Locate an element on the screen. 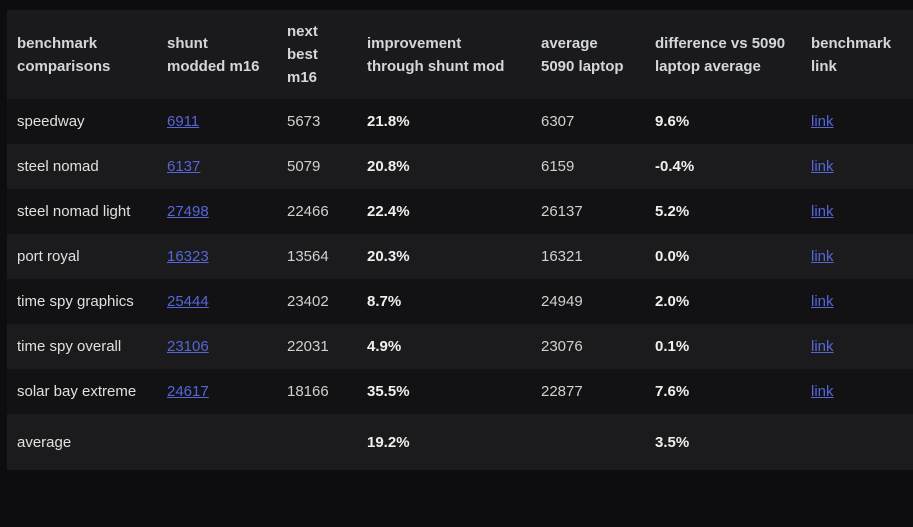 The height and width of the screenshot is (527, 913). difference-value: 9.6% is located at coordinates (723, 121).